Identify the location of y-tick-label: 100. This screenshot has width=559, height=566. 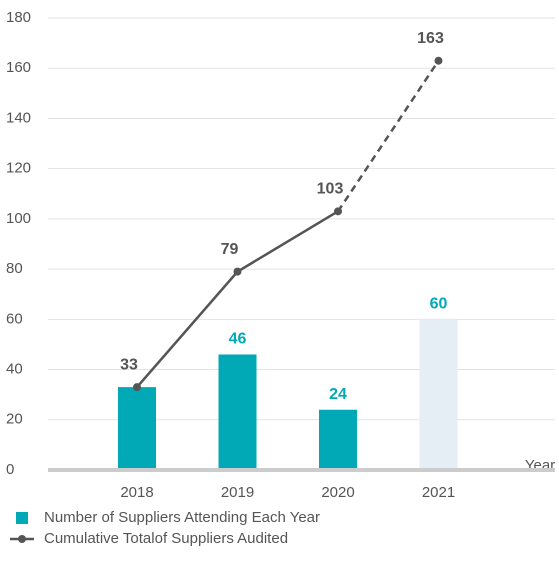
(18, 218).